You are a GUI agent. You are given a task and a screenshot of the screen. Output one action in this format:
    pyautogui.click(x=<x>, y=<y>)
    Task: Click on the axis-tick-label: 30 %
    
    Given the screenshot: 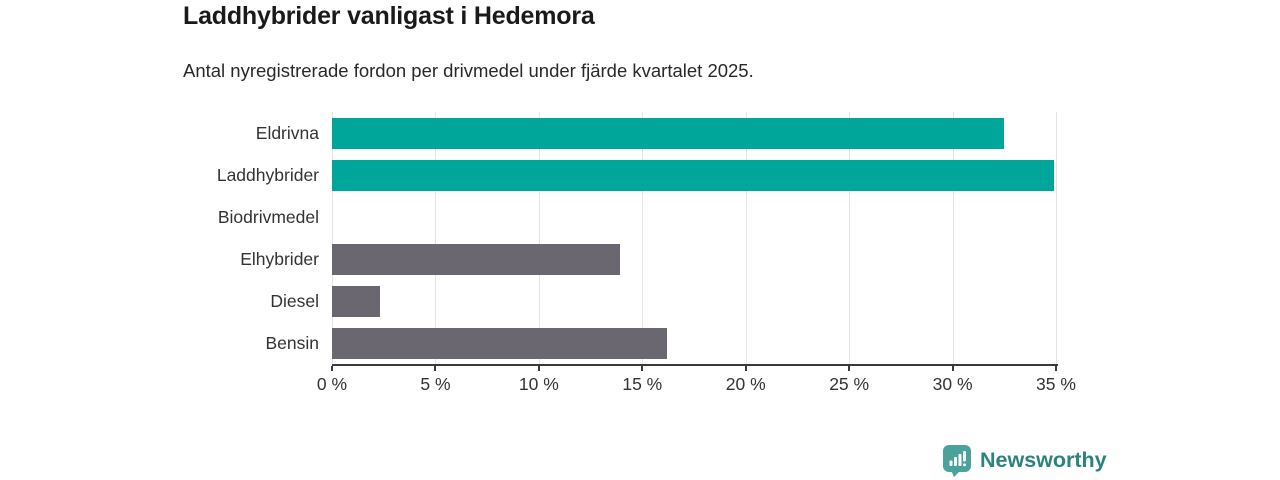 What is the action you would take?
    pyautogui.click(x=952, y=384)
    